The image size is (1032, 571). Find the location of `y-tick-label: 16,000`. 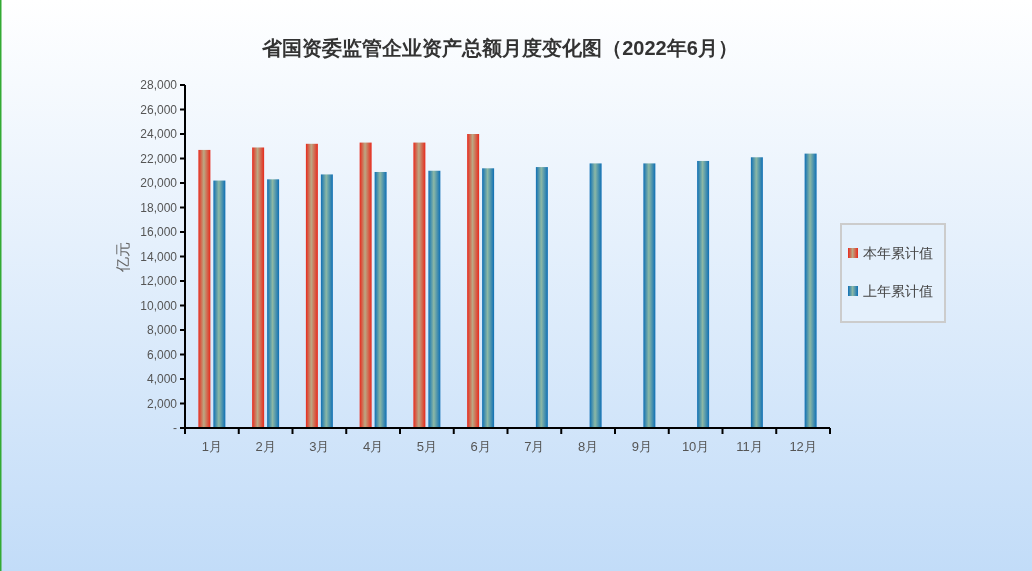

y-tick-label: 16,000 is located at coordinates (159, 232).